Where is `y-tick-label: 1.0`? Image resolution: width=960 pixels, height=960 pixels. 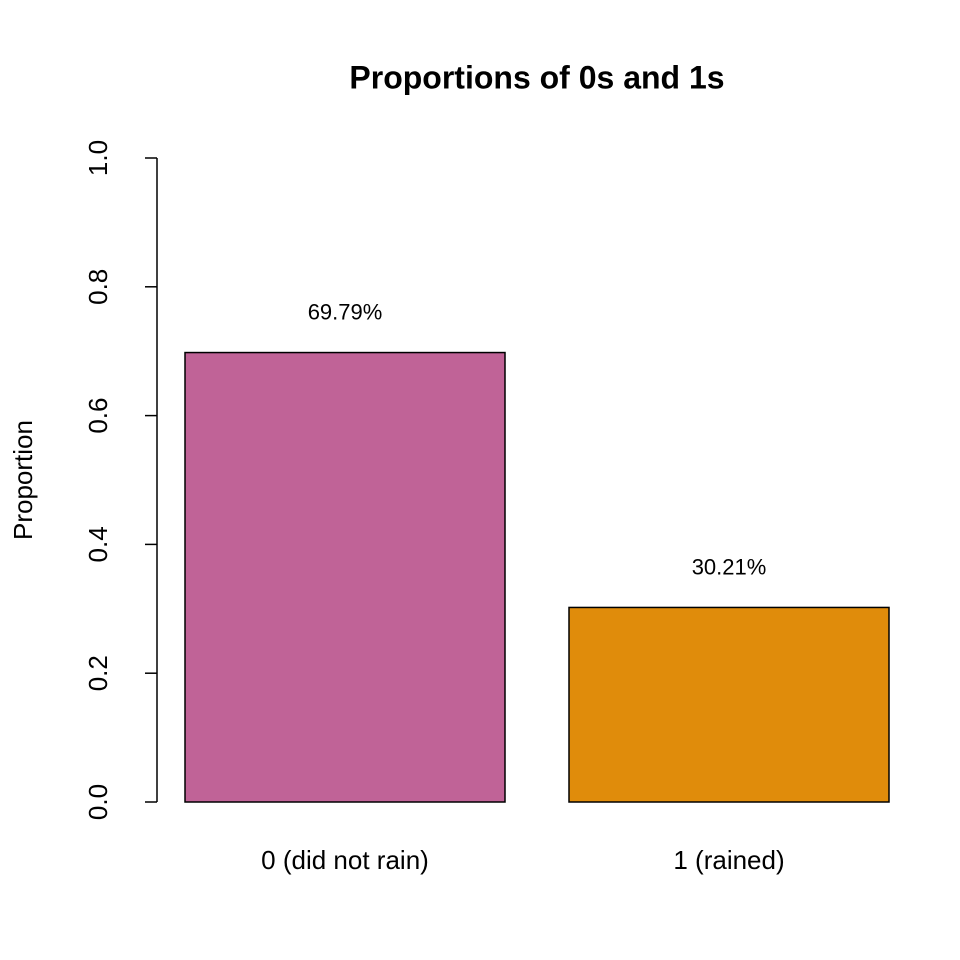 y-tick-label: 1.0 is located at coordinates (98, 158).